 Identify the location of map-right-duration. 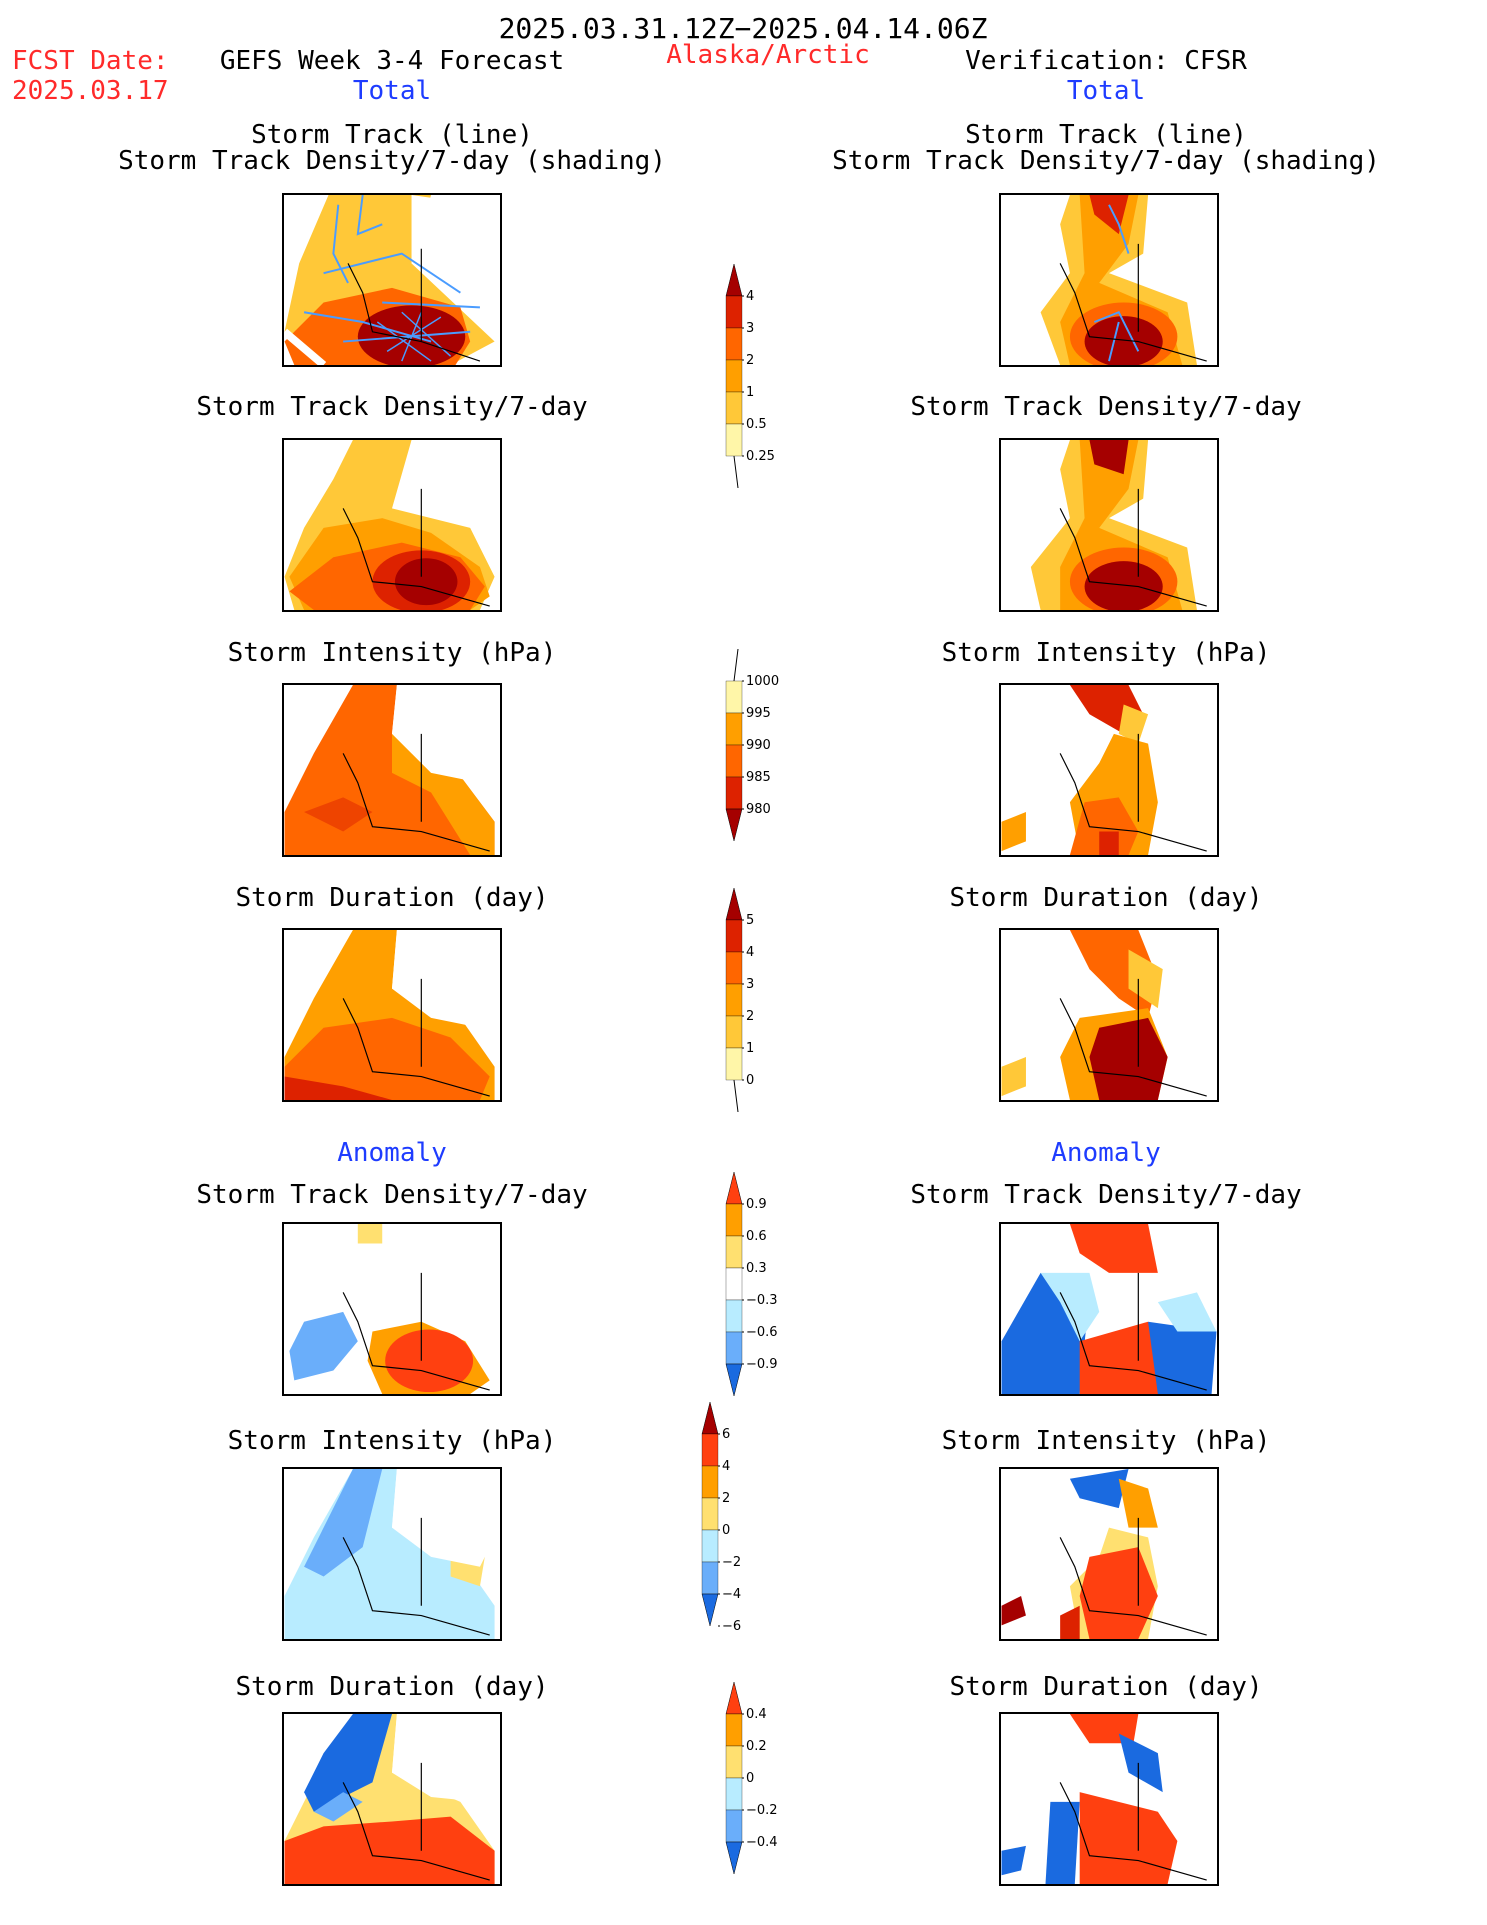
(1109, 1015).